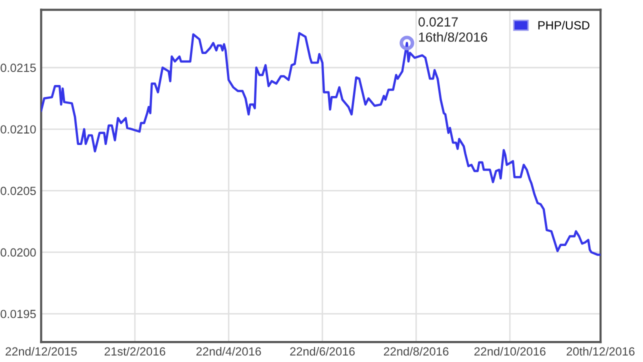  Describe the element at coordinates (416, 351) in the screenshot. I see `x-tick-label: 22nd/8/2016` at that location.